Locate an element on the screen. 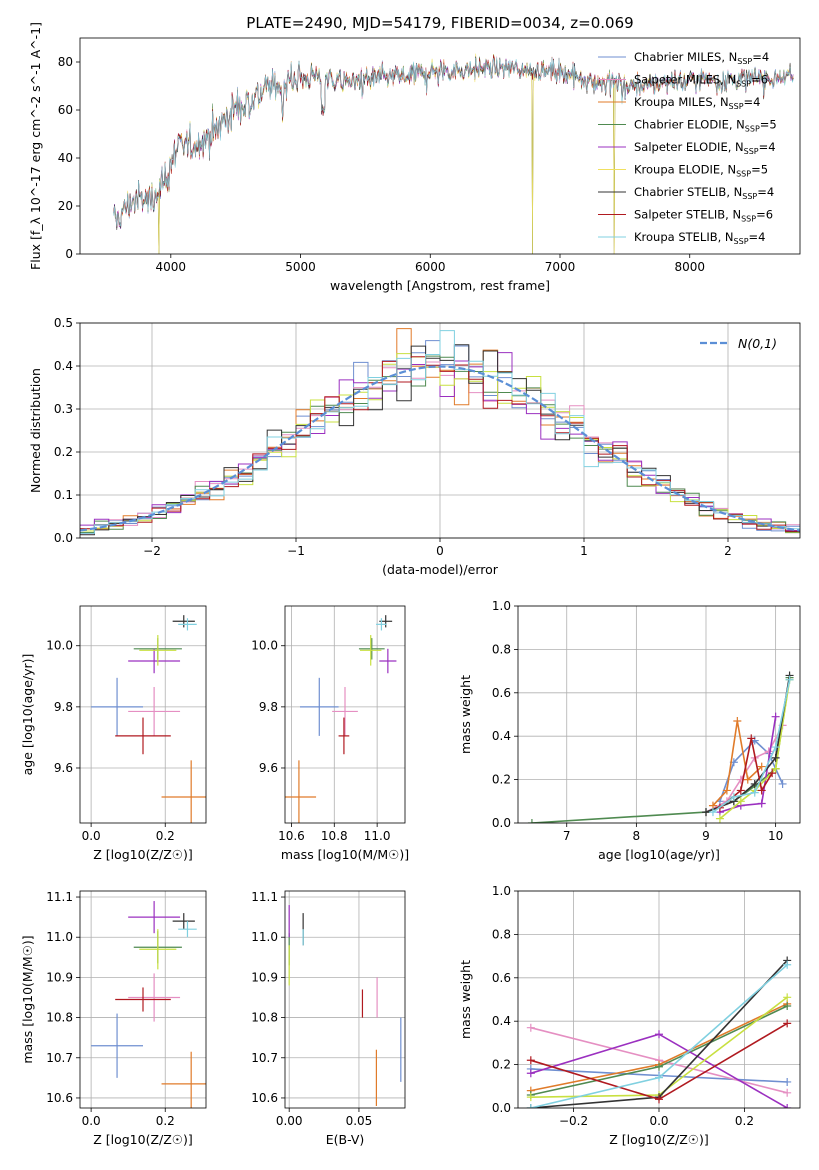 This screenshot has height=1170, width=819. series-kroupa-stelib is located at coordinates (751, 746).